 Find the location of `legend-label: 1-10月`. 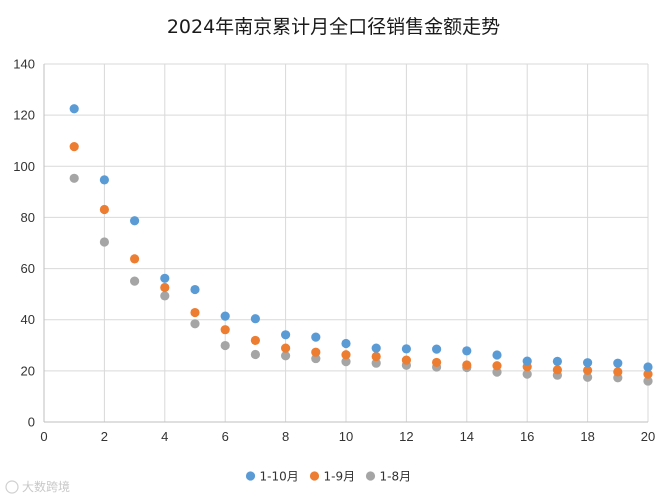

legend-label: 1-10月 is located at coordinates (279, 477).